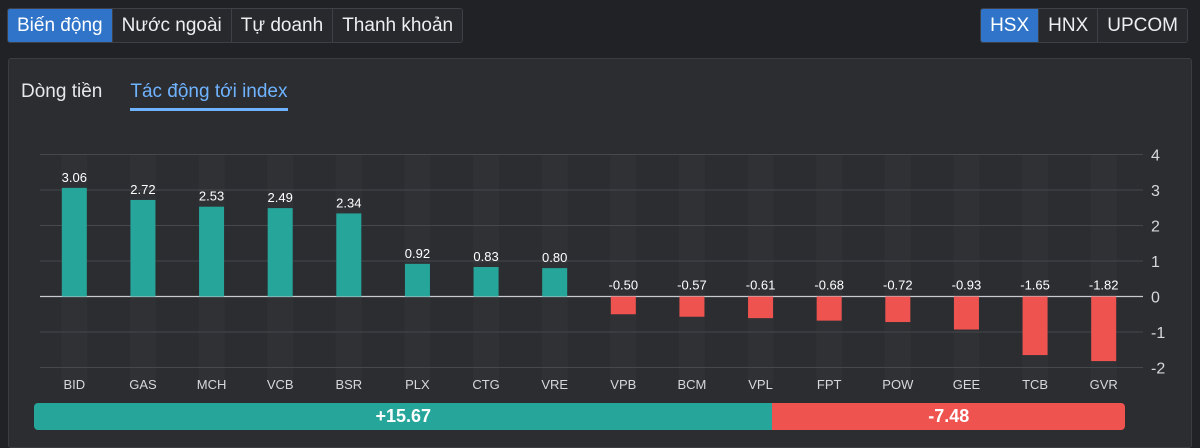 Image resolution: width=1200 pixels, height=448 pixels. Describe the element at coordinates (623, 305) in the screenshot. I see `bar-vpb` at that location.